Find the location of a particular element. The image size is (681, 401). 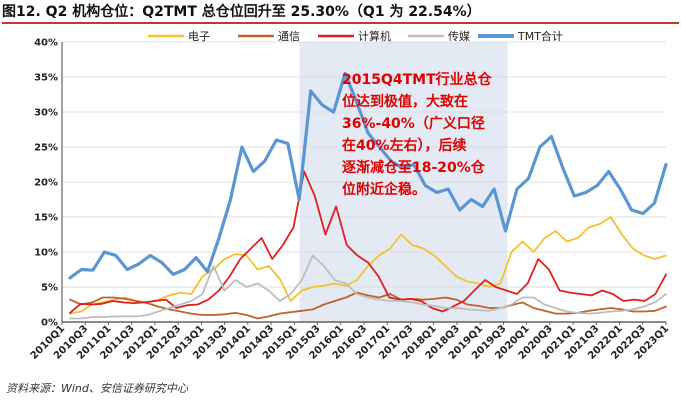

y-tick-label: 15% is located at coordinates (46, 218).